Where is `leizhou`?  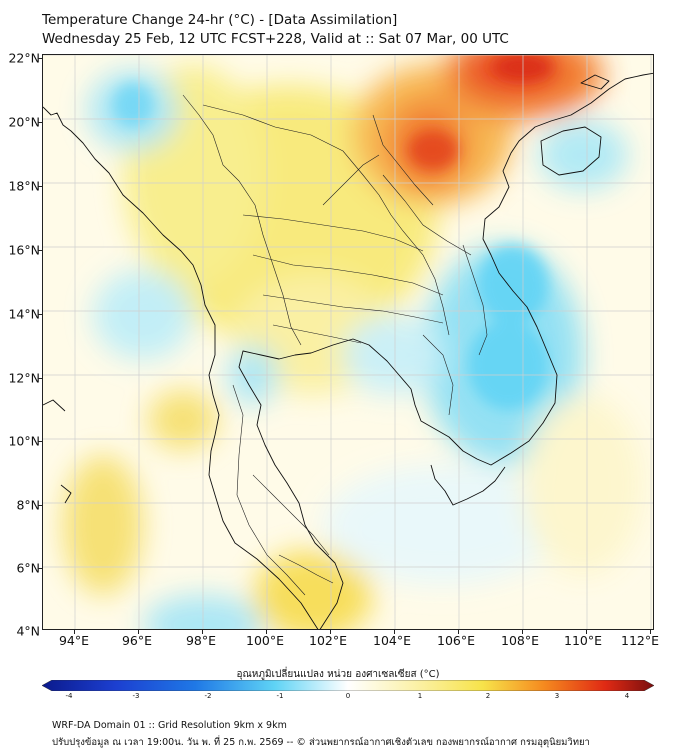
leizhou is located at coordinates (595, 82).